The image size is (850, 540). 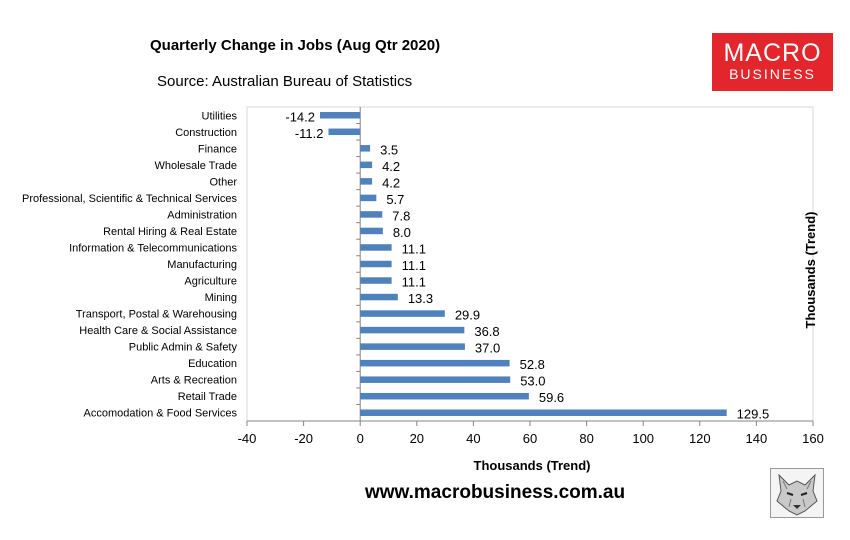 I want to click on data-label: 13.3, so click(x=420, y=298).